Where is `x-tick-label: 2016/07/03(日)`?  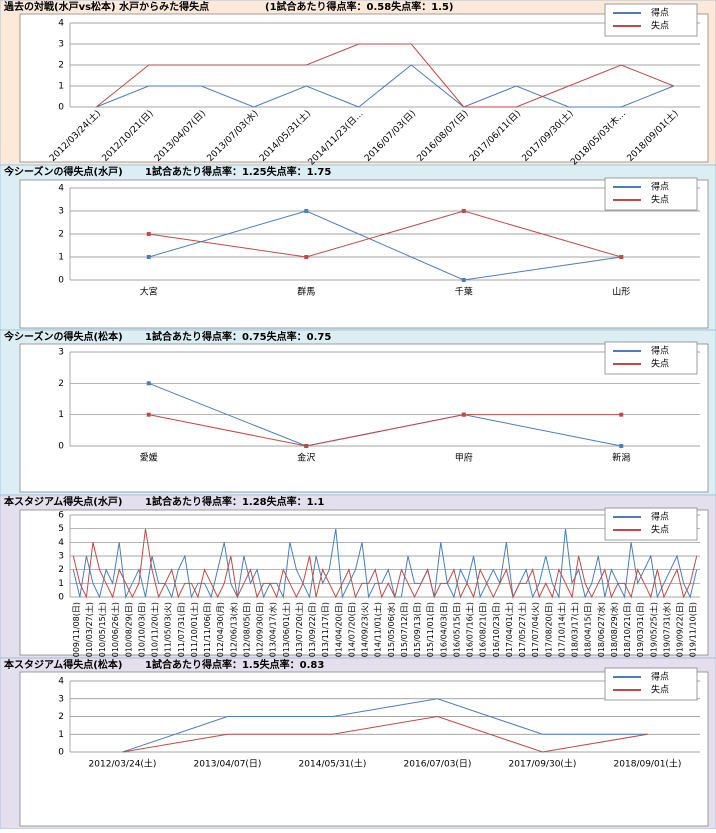 x-tick-label: 2016/07/03(日) is located at coordinates (438, 764).